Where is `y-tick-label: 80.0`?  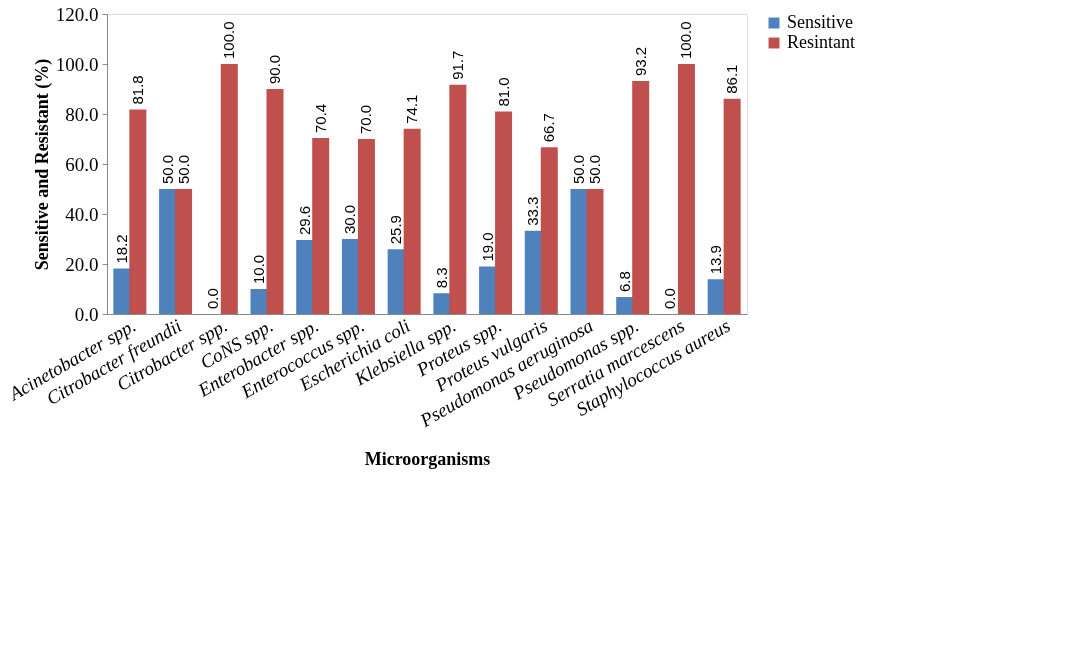
y-tick-label: 80.0 is located at coordinates (82, 114).